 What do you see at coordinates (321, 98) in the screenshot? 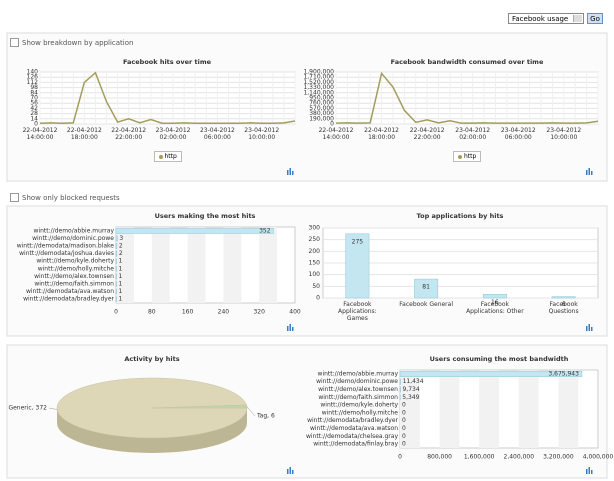
I see `y-tick-label: 950,000` at bounding box center [321, 98].